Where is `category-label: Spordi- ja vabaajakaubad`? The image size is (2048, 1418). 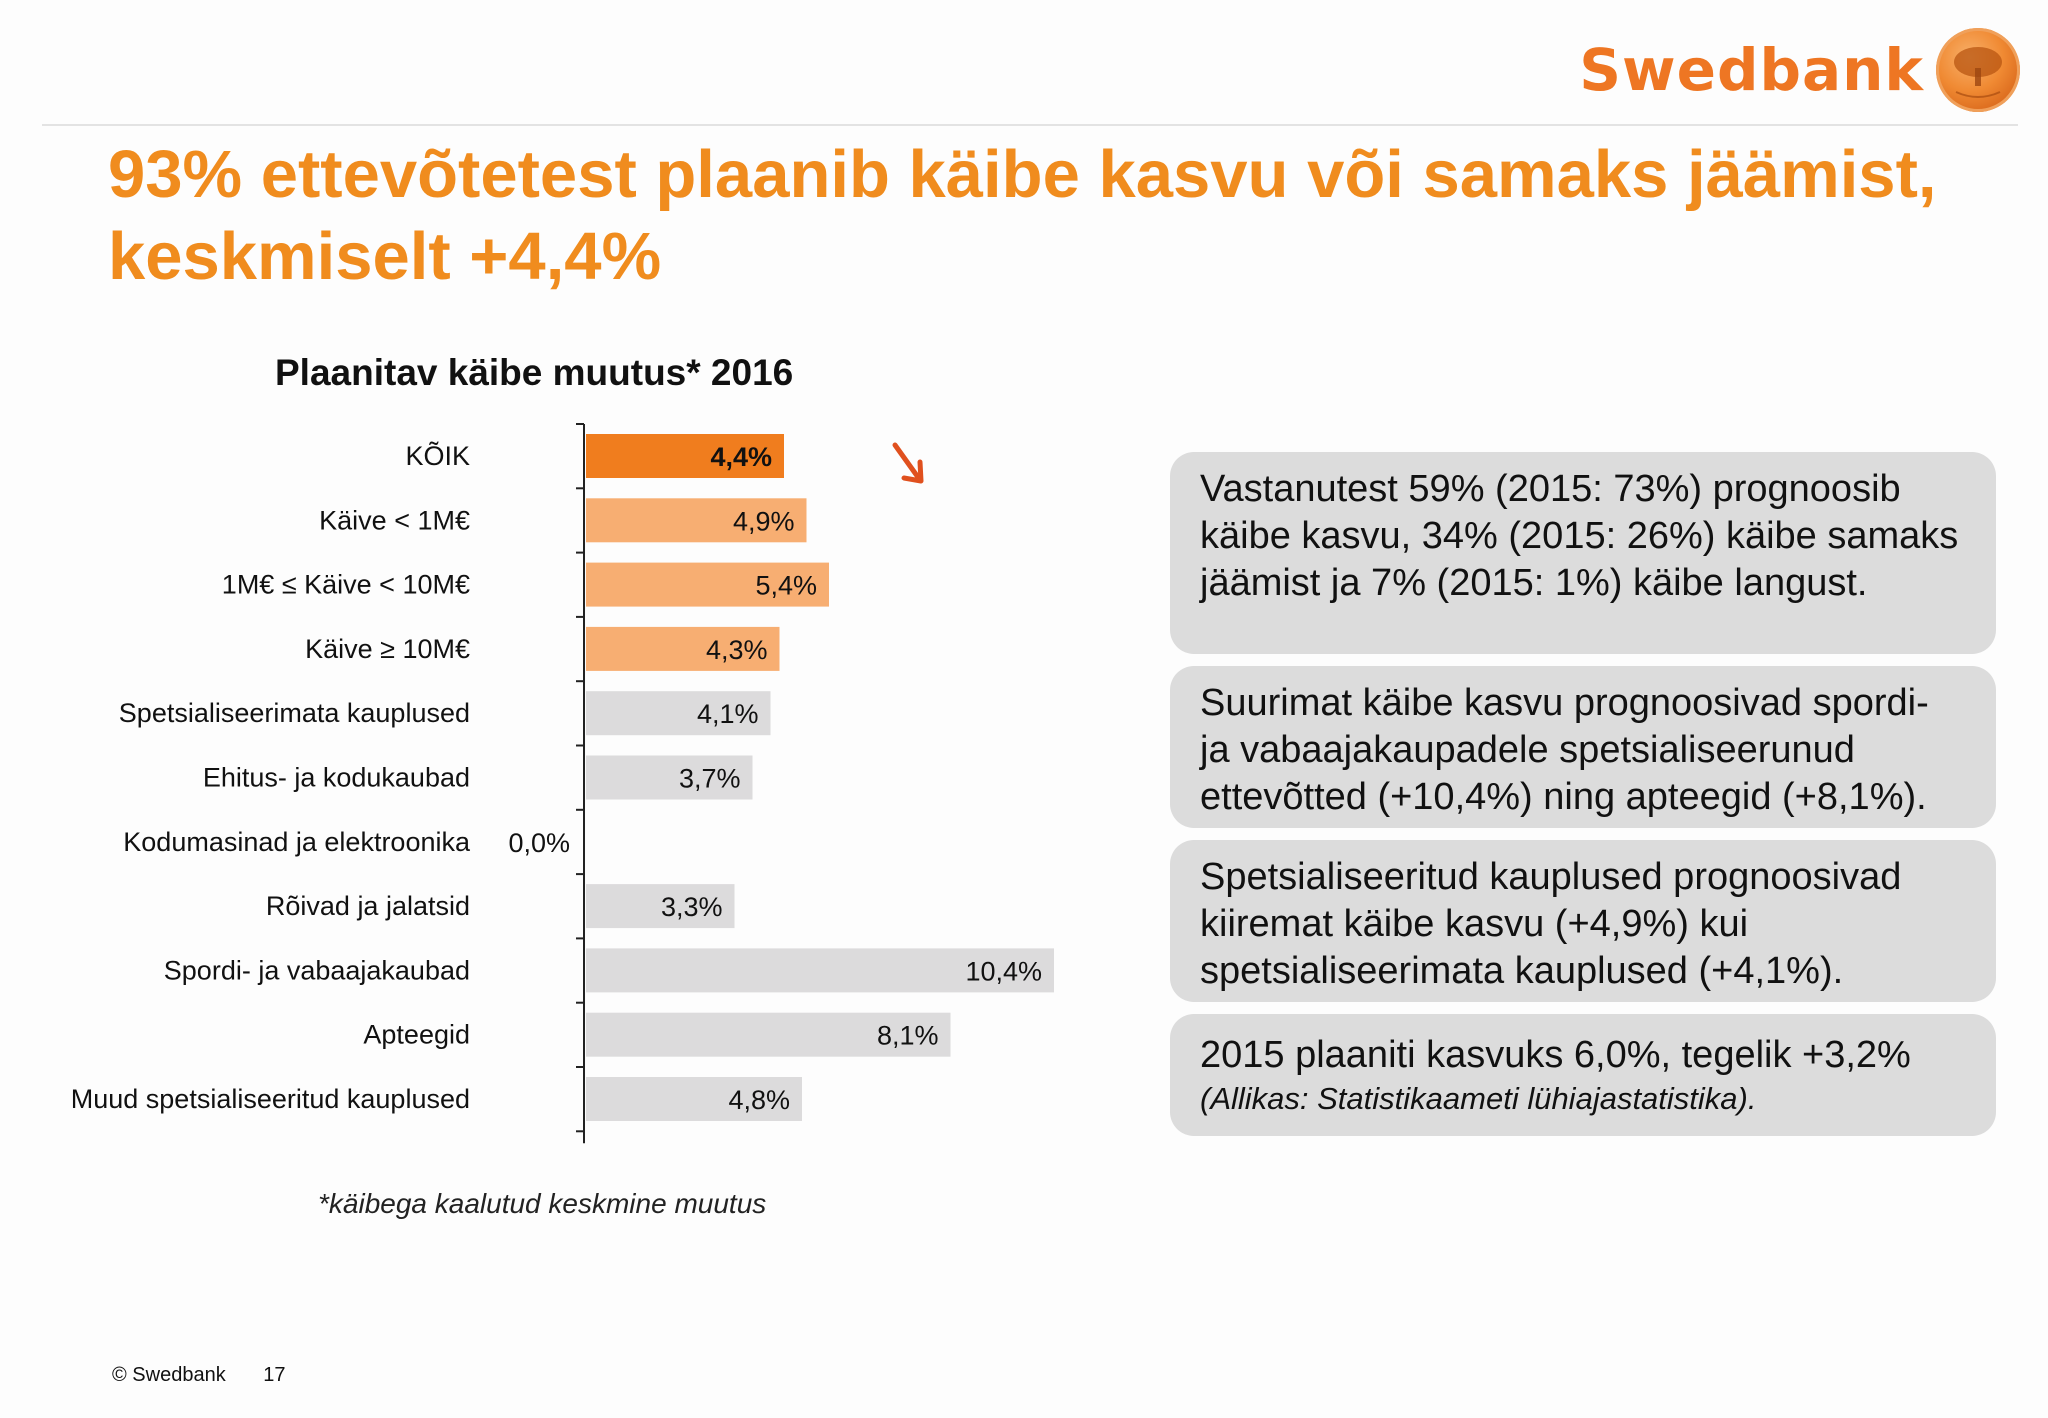 category-label: Spordi- ja vabaajakaubad is located at coordinates (317, 970).